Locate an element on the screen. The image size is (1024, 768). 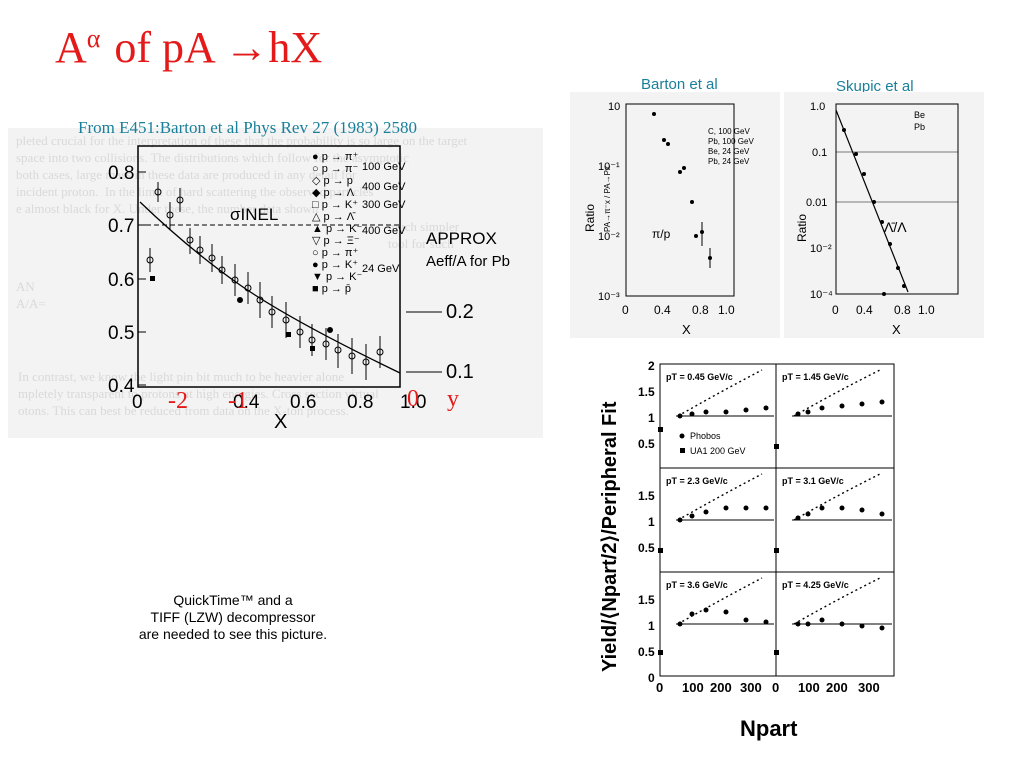
svg-text: Pb, 100 GeV is located at coordinates (731, 141).